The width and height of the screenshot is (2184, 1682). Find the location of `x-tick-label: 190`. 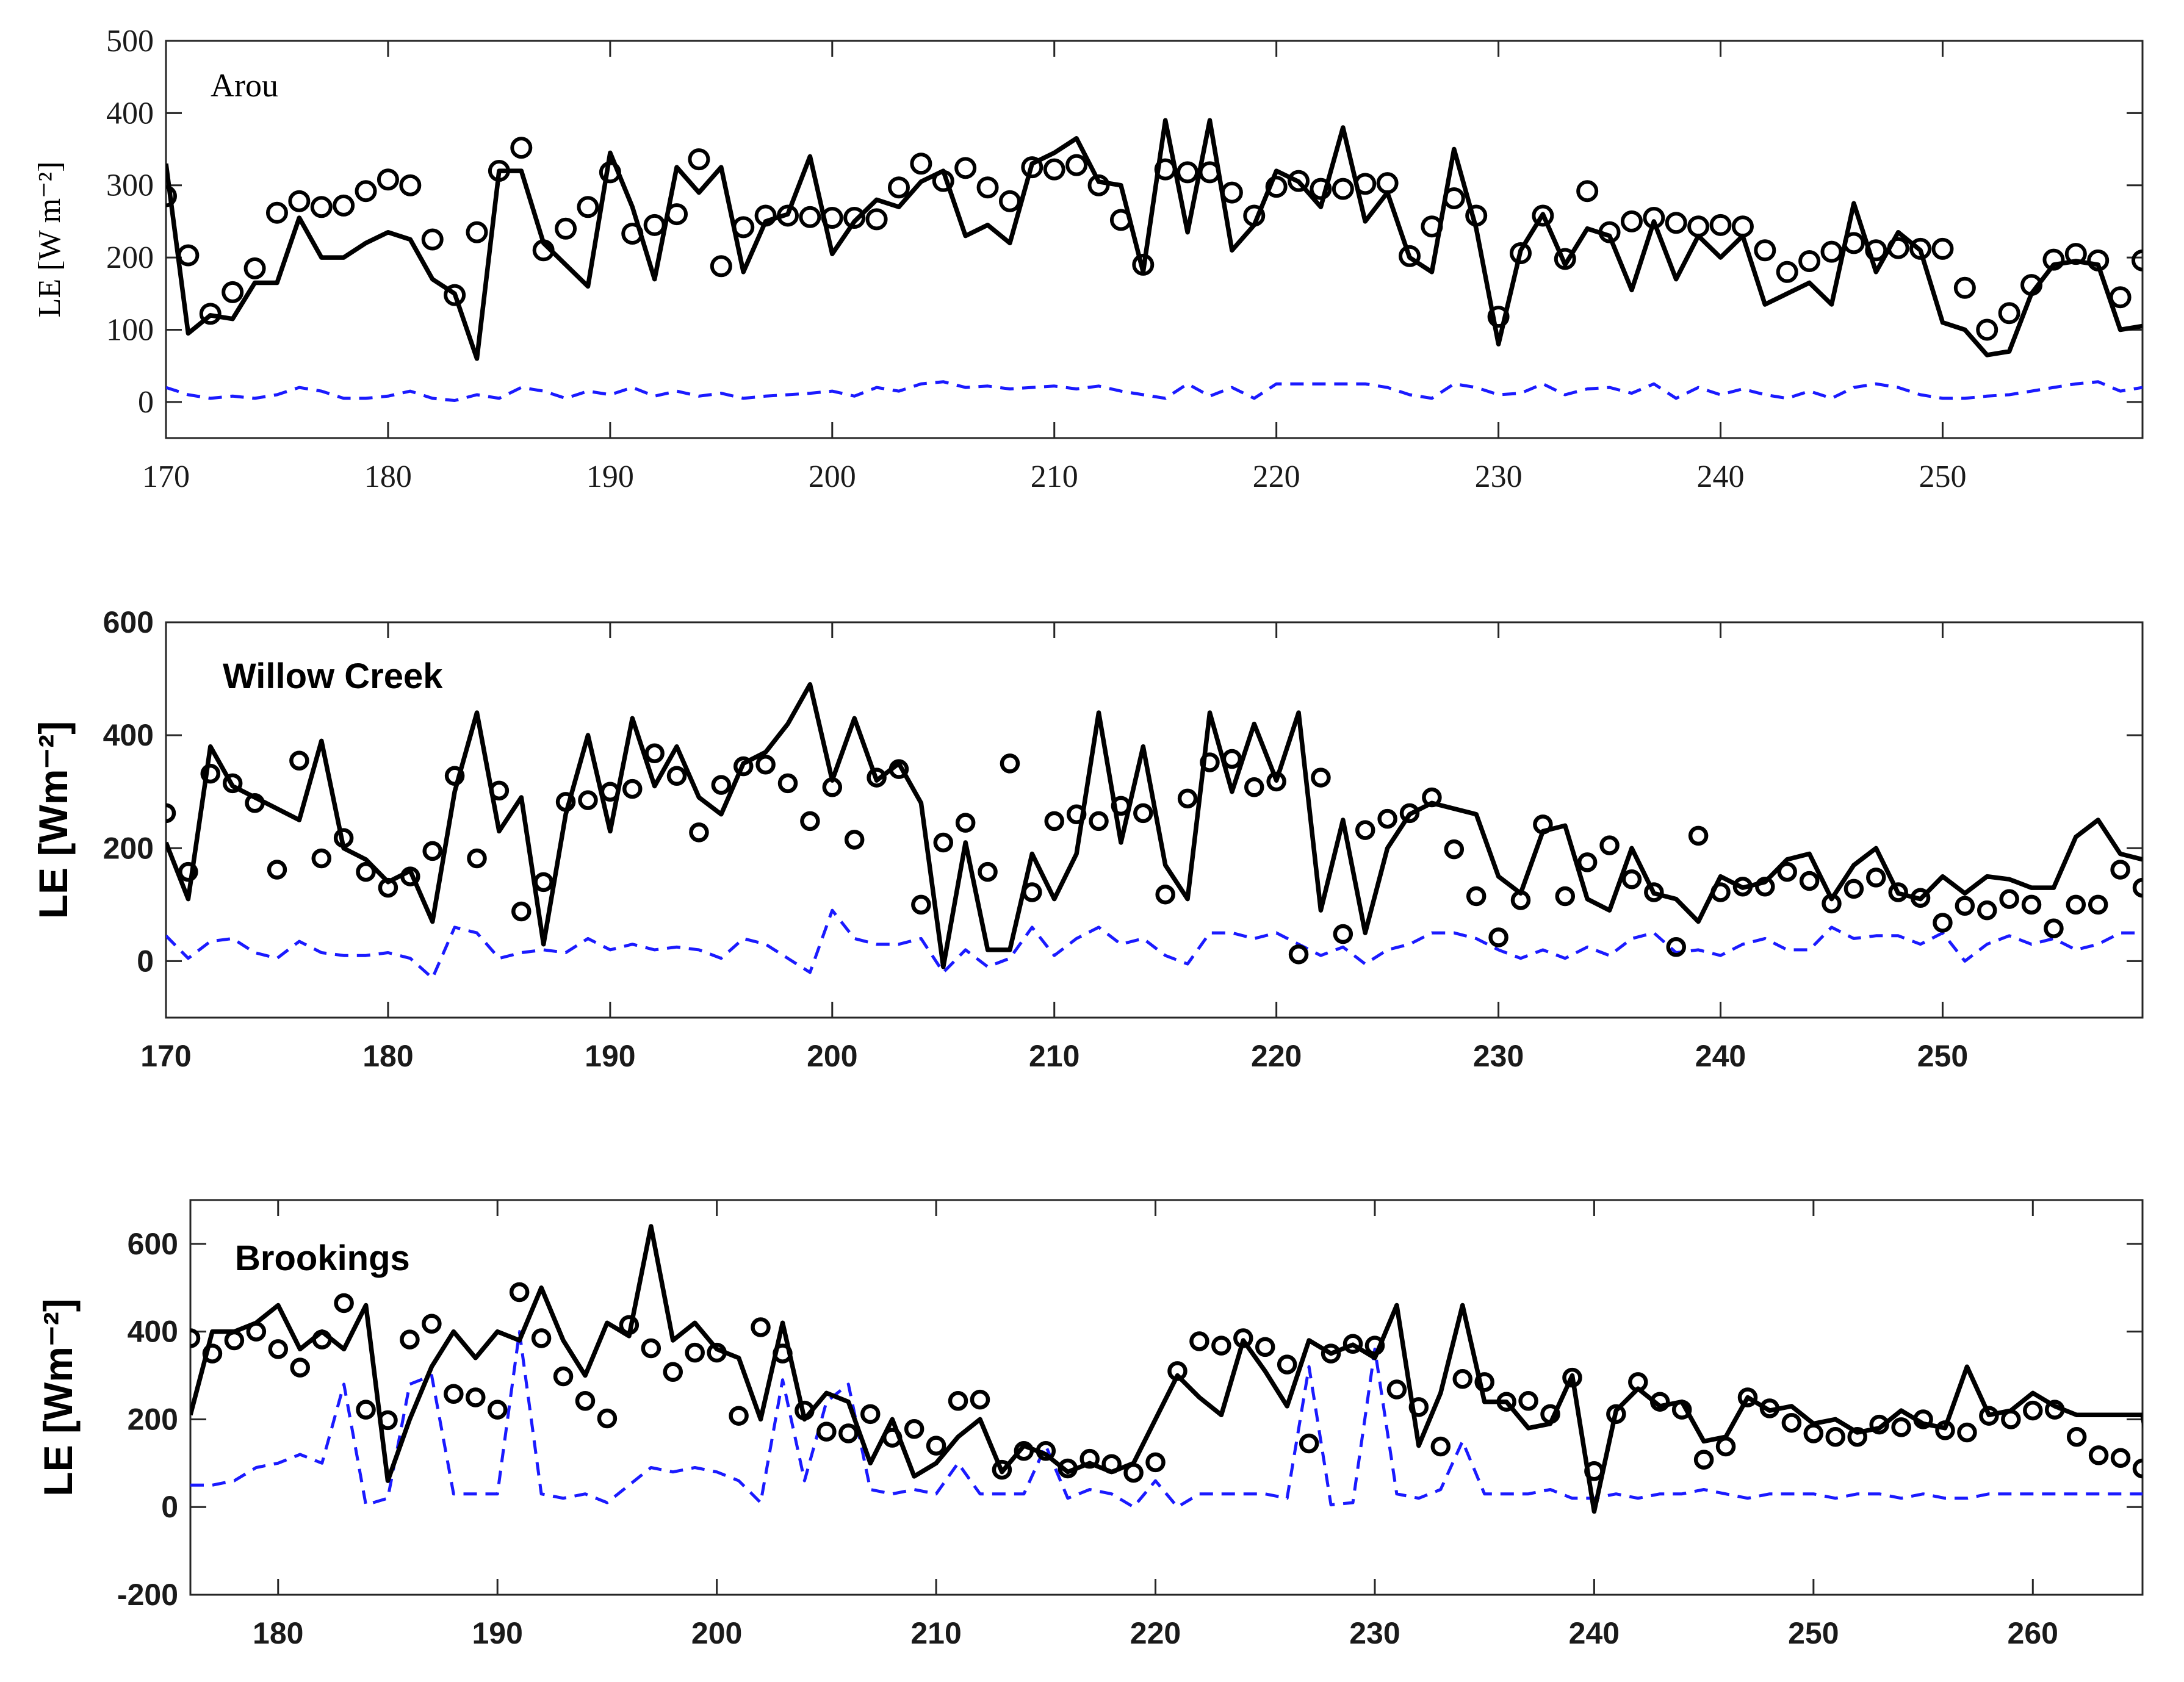

x-tick-label: 190 is located at coordinates (610, 477).